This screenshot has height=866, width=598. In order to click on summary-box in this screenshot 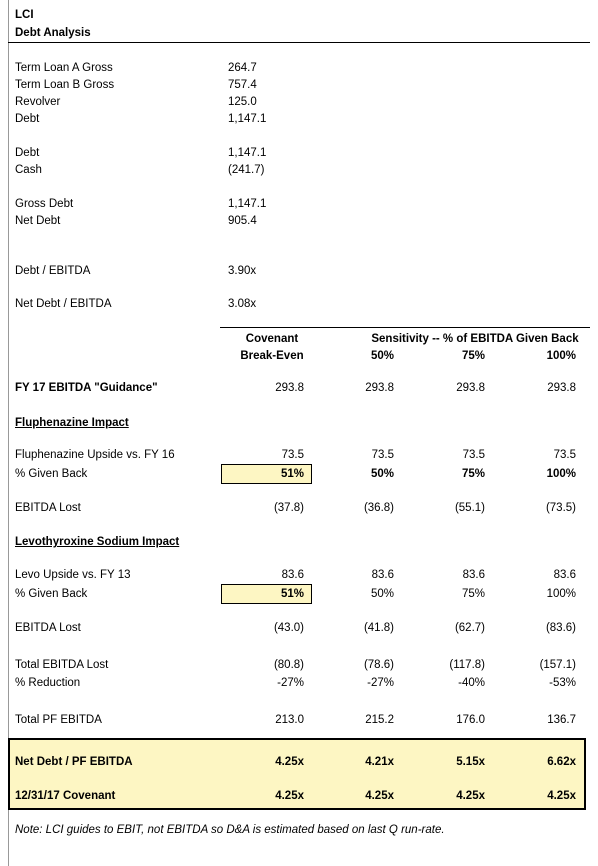, I will do `click(297, 774)`.